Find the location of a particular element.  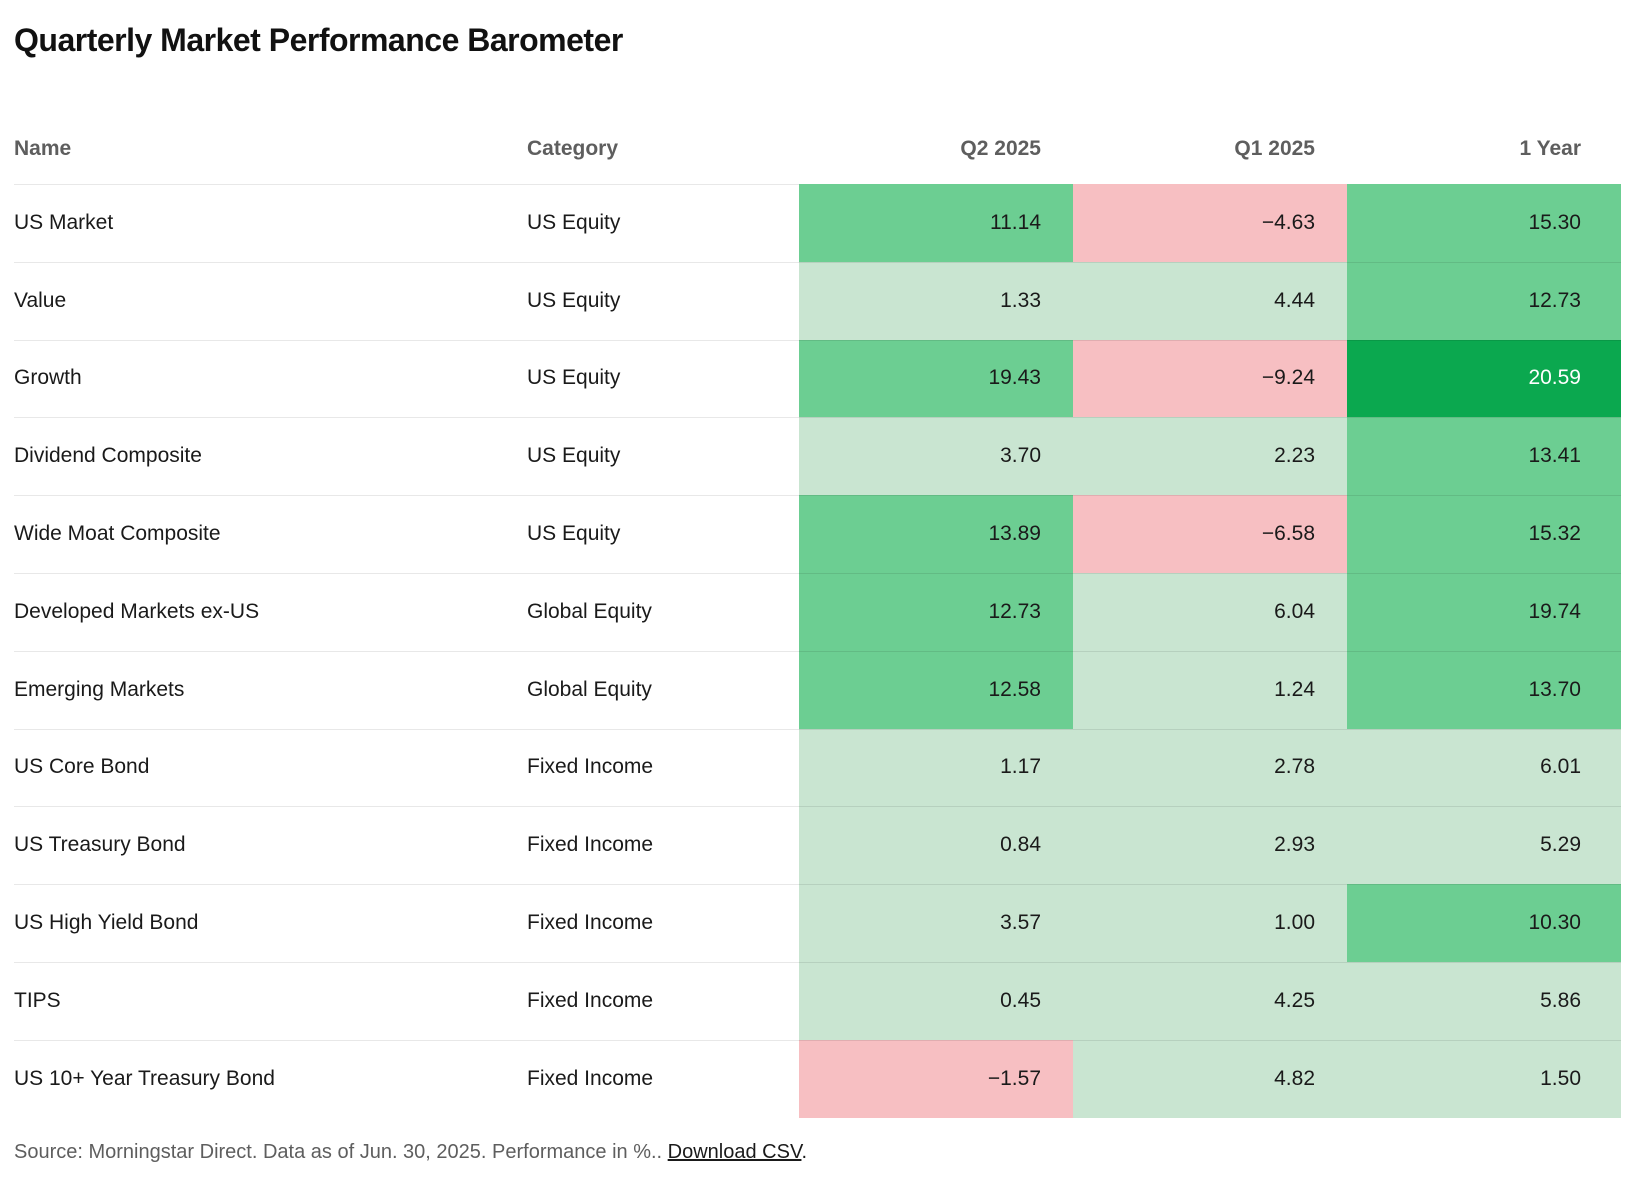

row-name: Wide Moat Composite is located at coordinates (117, 534).